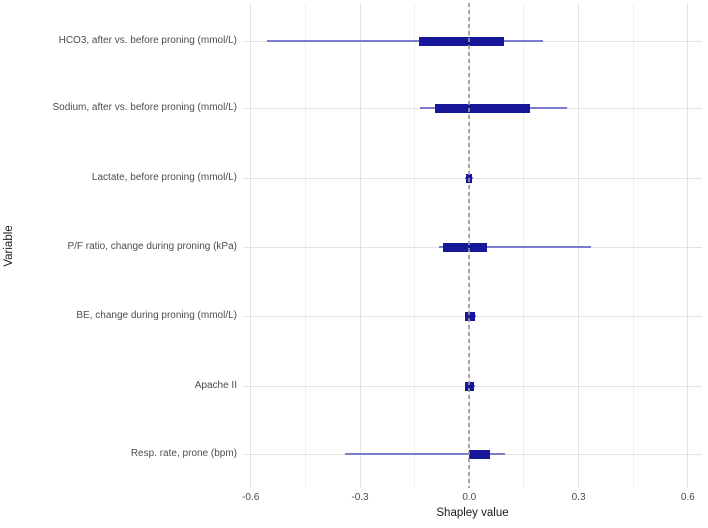  Describe the element at coordinates (469, 497) in the screenshot. I see `x-tick-label: 0.0` at that location.